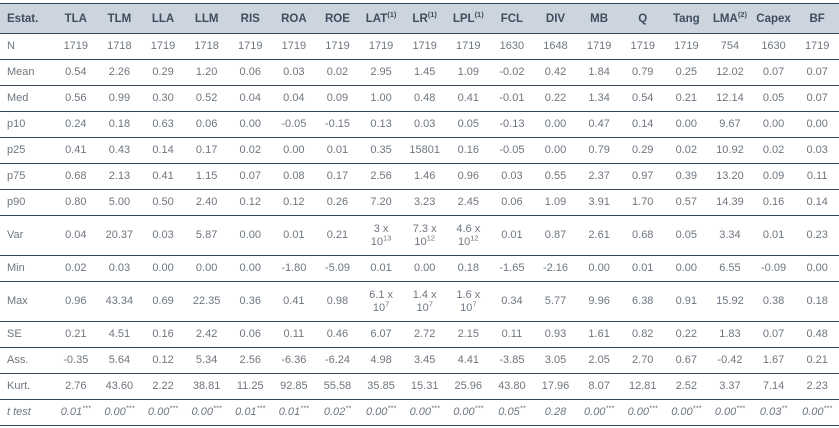 This screenshot has width=839, height=428. What do you see at coordinates (337, 268) in the screenshot?
I see `table-cell: -5.09` at bounding box center [337, 268].